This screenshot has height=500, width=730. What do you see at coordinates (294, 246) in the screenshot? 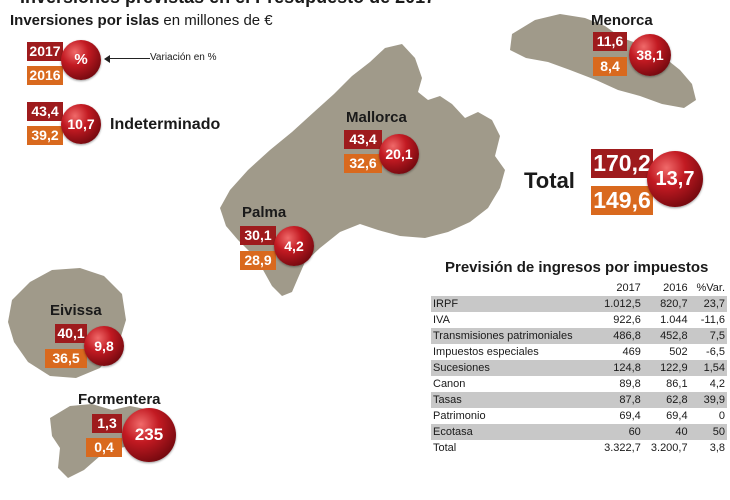
I see `palma-variation-circle: 4,2` at bounding box center [294, 246].